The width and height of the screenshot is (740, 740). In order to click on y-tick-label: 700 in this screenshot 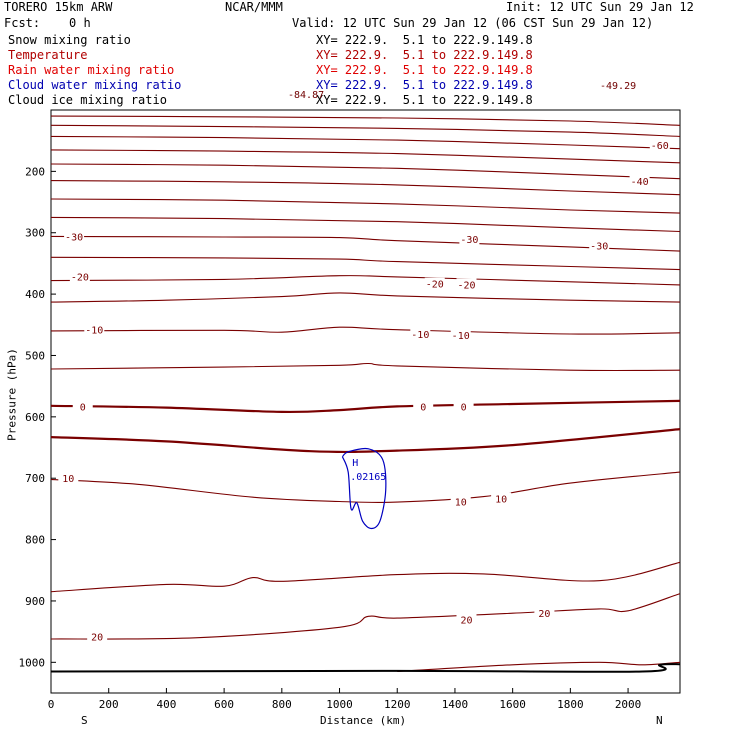, I will do `click(35, 478)`.